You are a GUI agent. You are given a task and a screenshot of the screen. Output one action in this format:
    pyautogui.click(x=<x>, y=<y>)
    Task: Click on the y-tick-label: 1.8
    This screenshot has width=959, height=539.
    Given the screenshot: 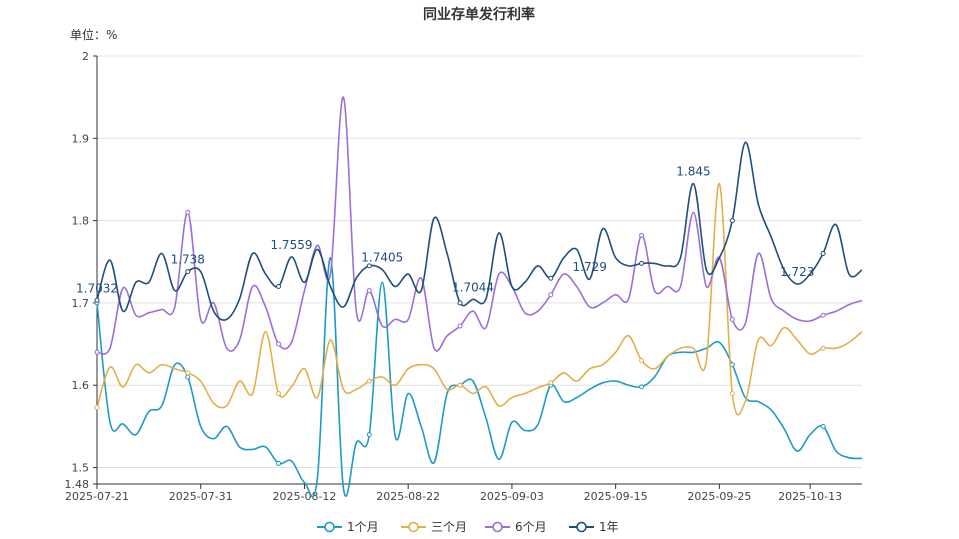 What is the action you would take?
    pyautogui.click(x=81, y=221)
    